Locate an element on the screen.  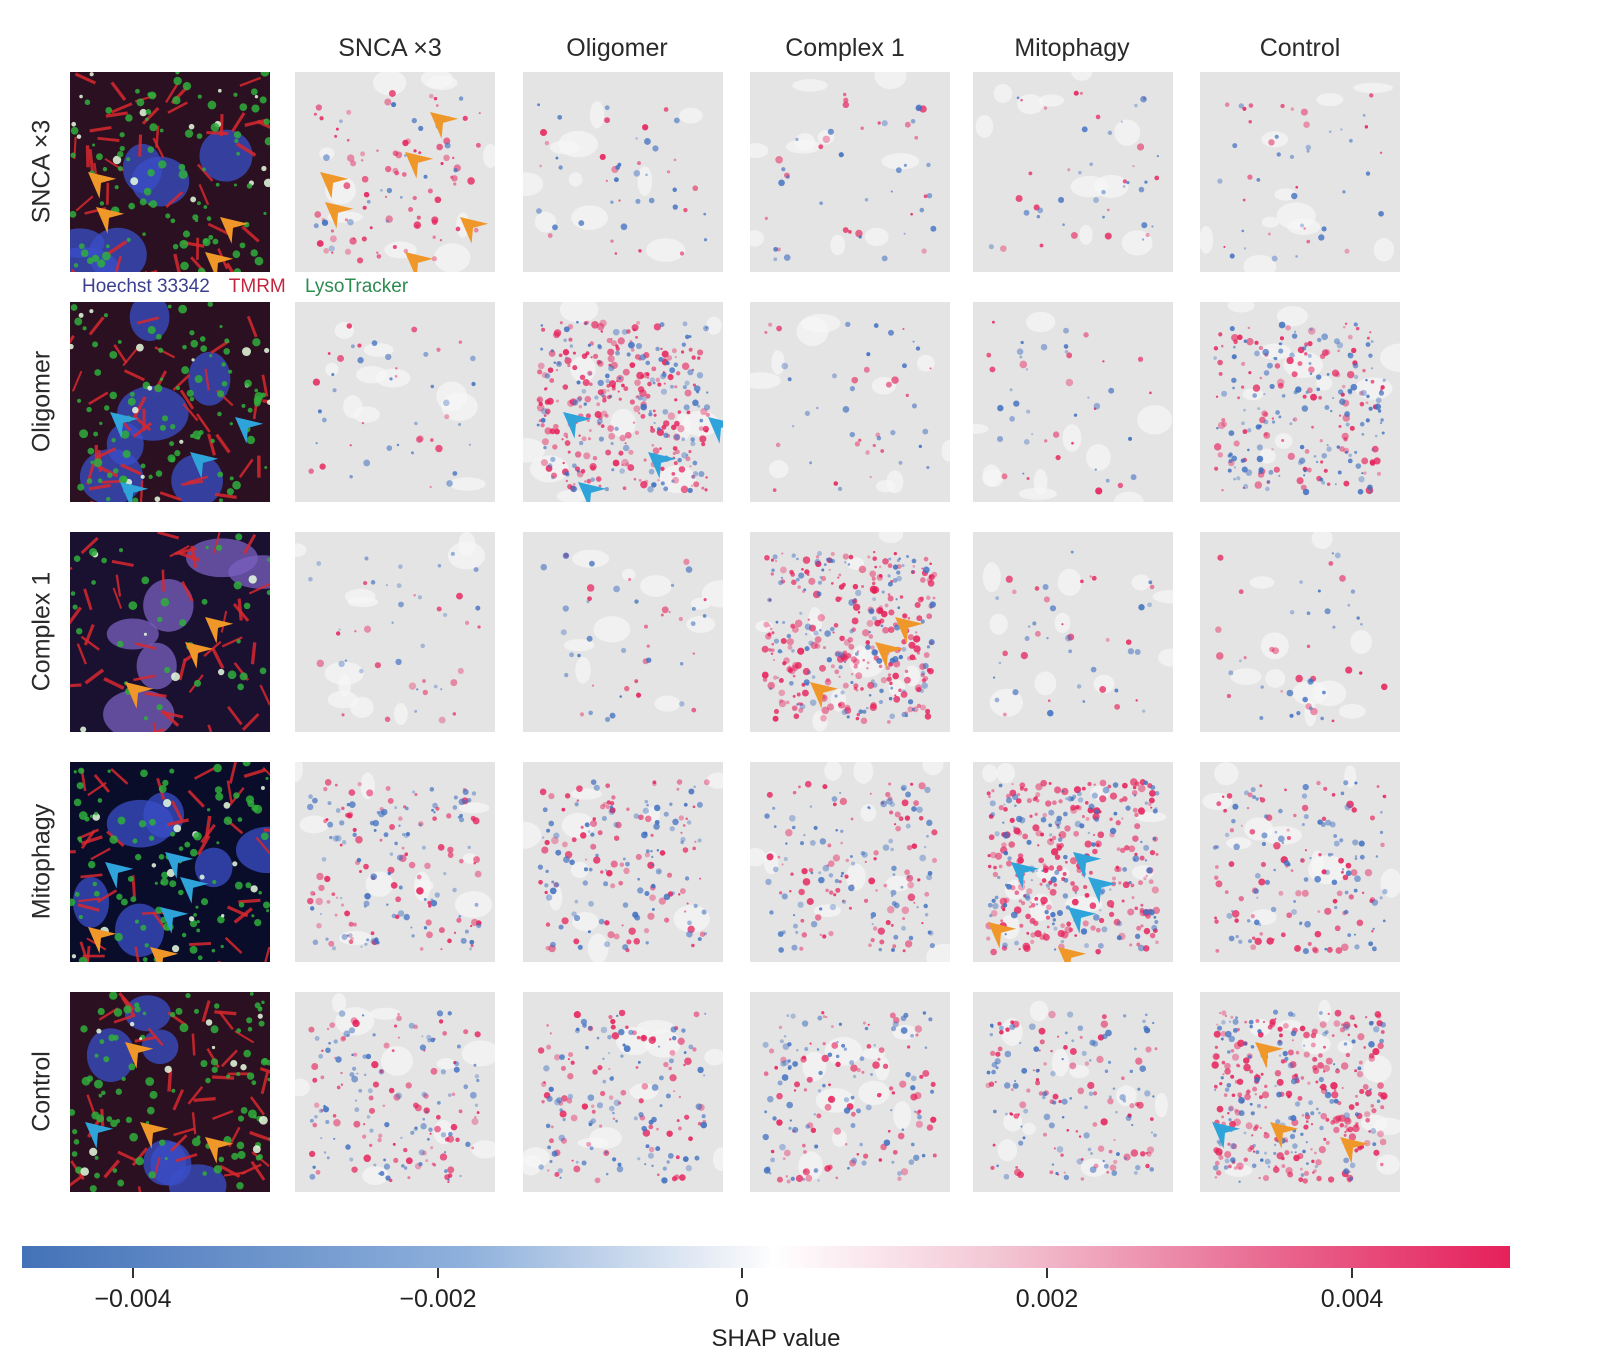
tile-snca-control is located at coordinates (1300, 172).